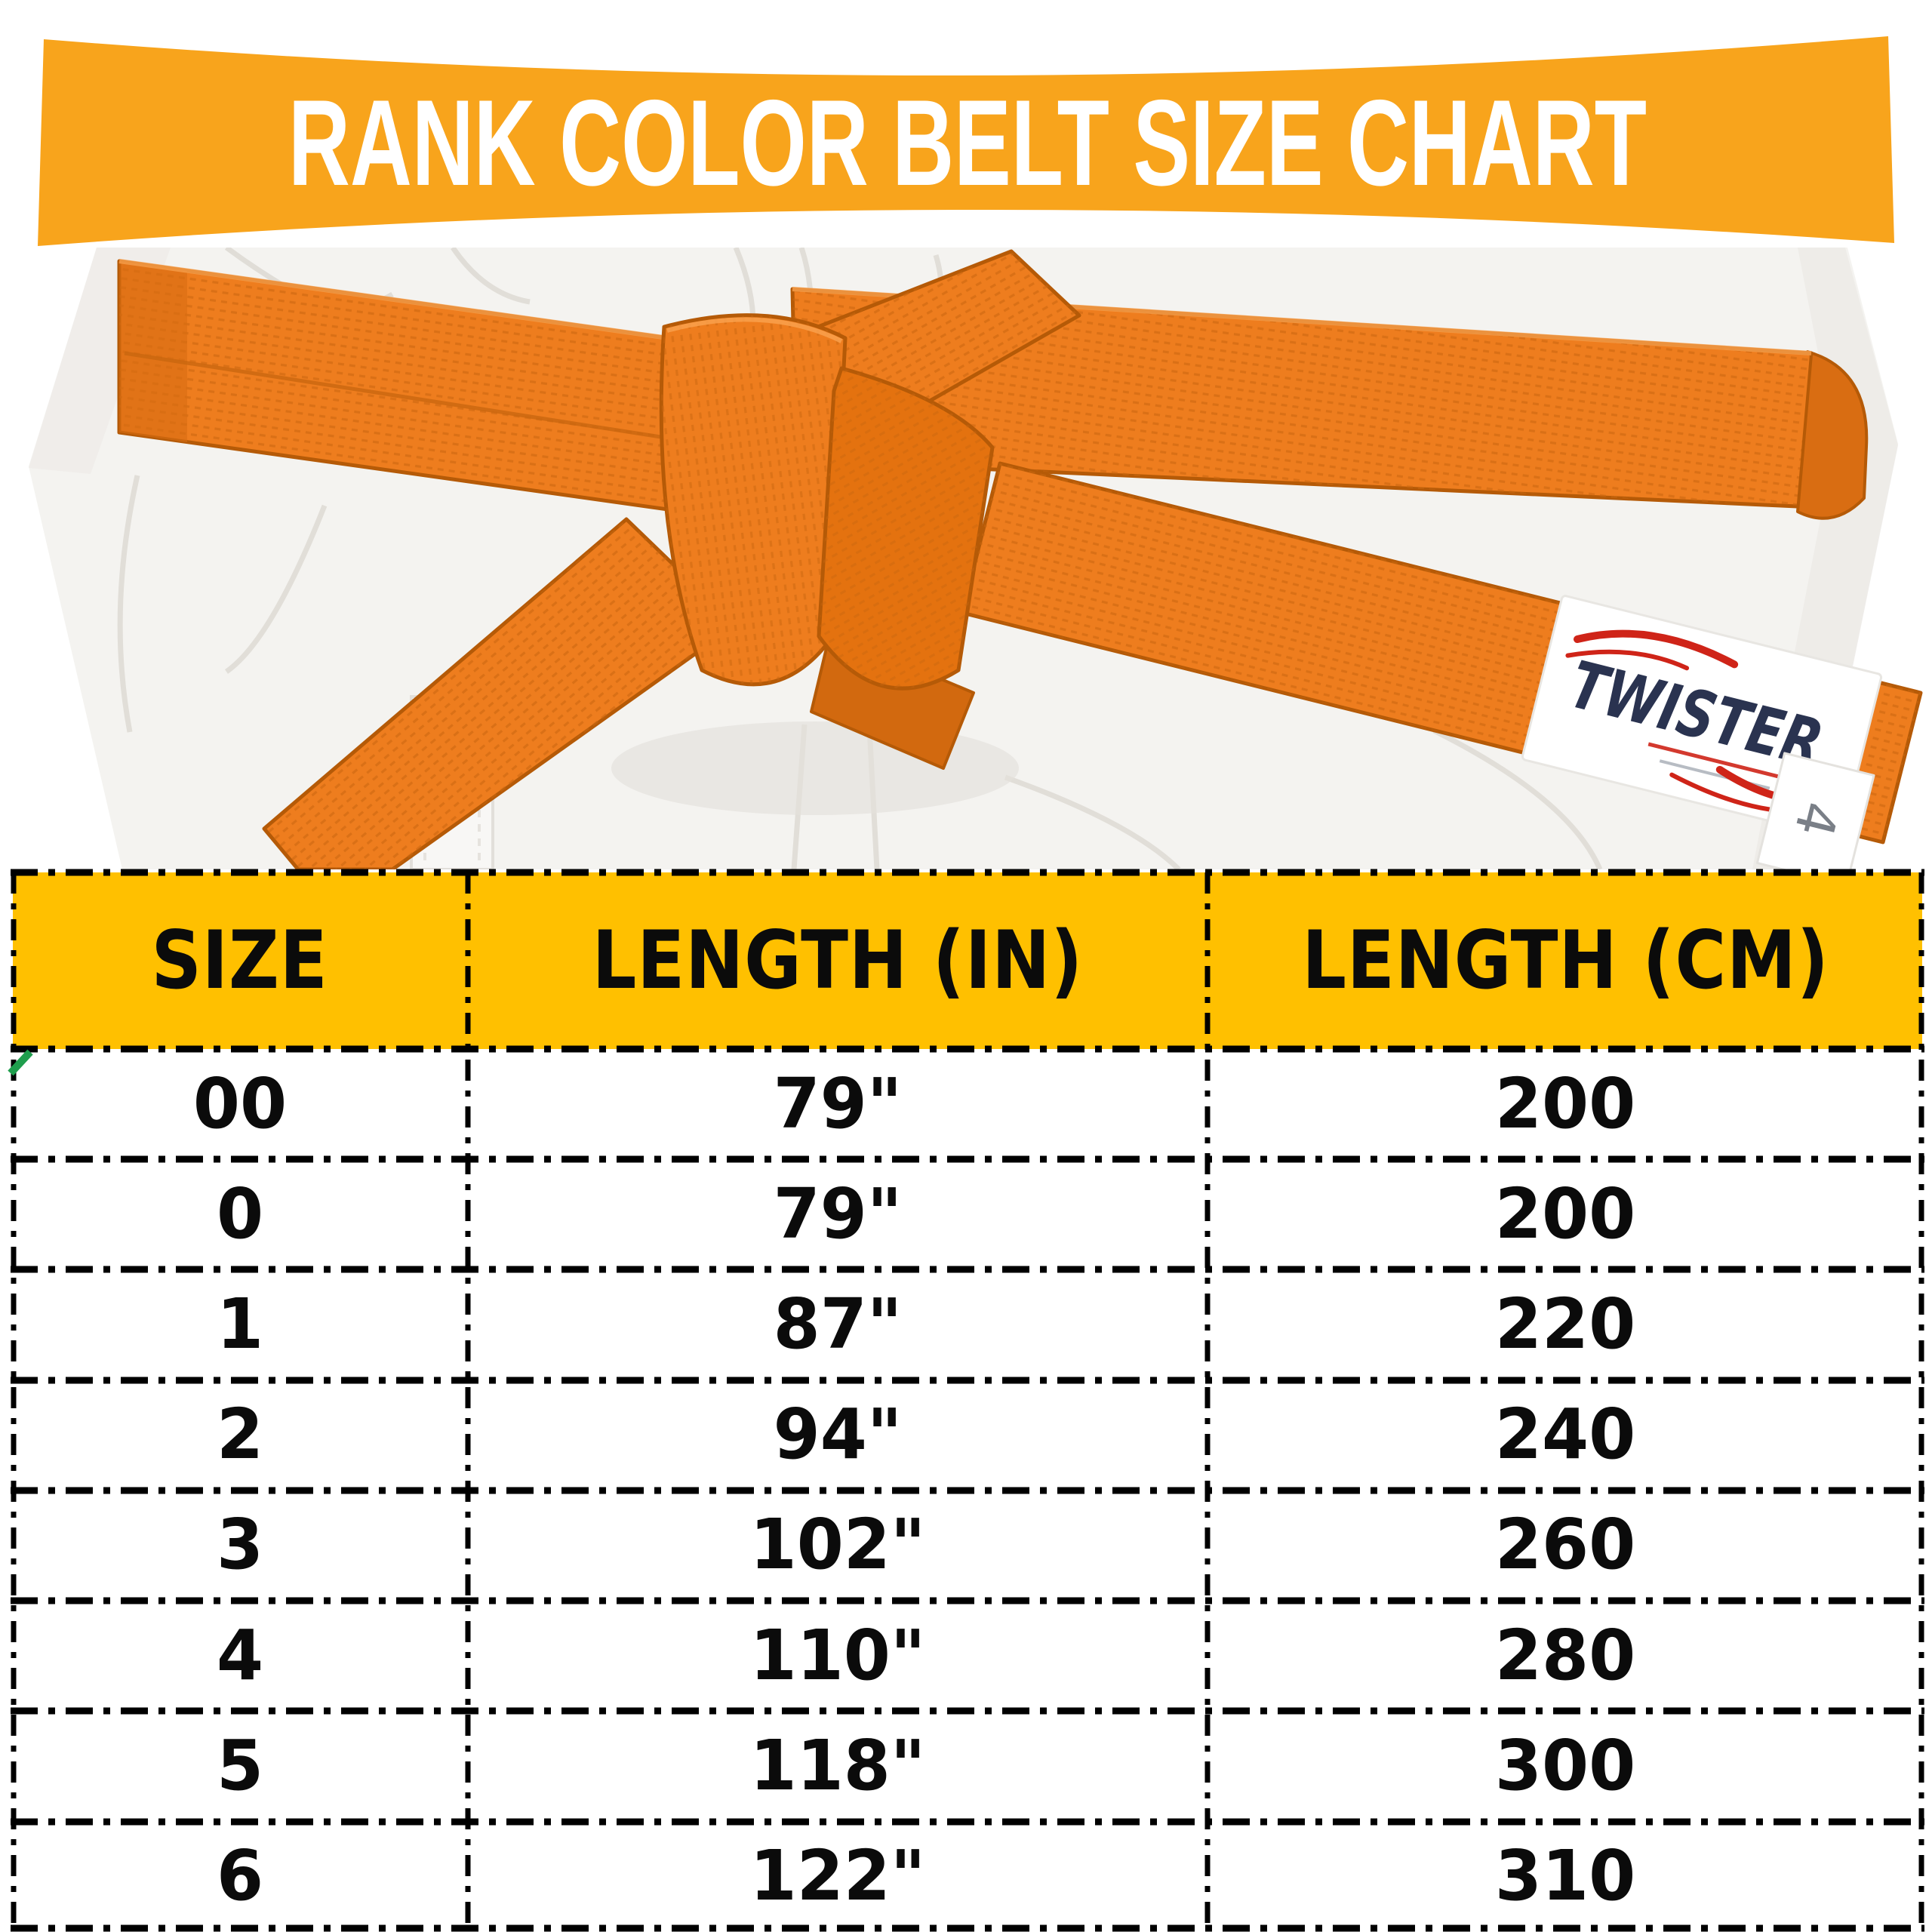 This screenshot has width=1932, height=1932. I want to click on header-cell-length-in: LENGTH (IN), so click(838, 960).